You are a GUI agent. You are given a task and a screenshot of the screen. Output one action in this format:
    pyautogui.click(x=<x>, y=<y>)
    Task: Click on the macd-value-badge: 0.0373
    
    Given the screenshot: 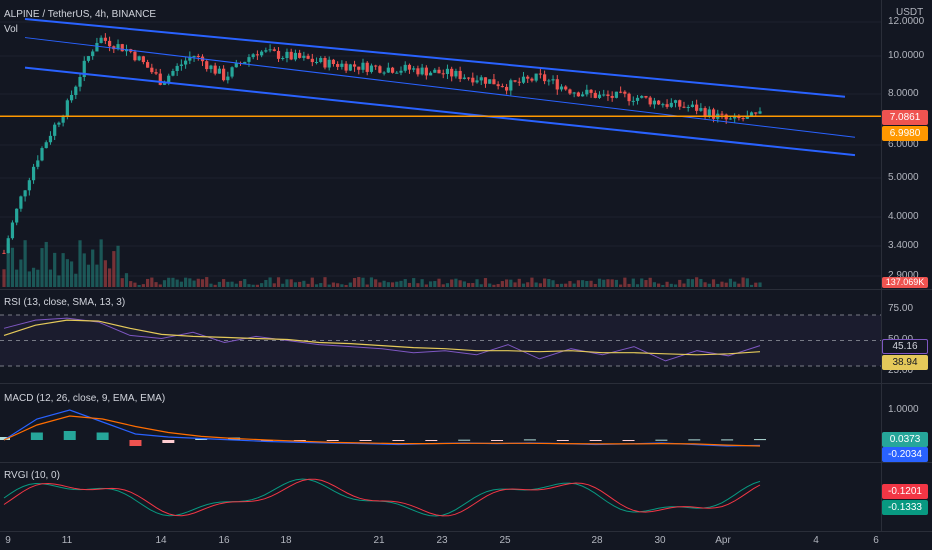 What is the action you would take?
    pyautogui.click(x=905, y=439)
    